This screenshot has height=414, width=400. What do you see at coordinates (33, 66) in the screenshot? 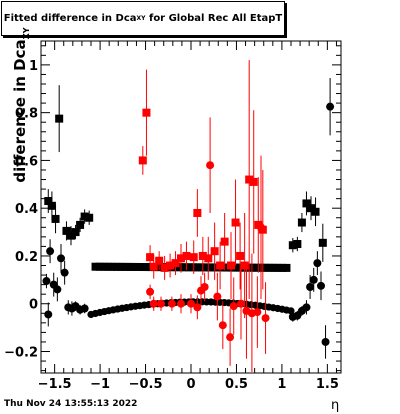
I see `y-tick-label: 1` at bounding box center [33, 66].